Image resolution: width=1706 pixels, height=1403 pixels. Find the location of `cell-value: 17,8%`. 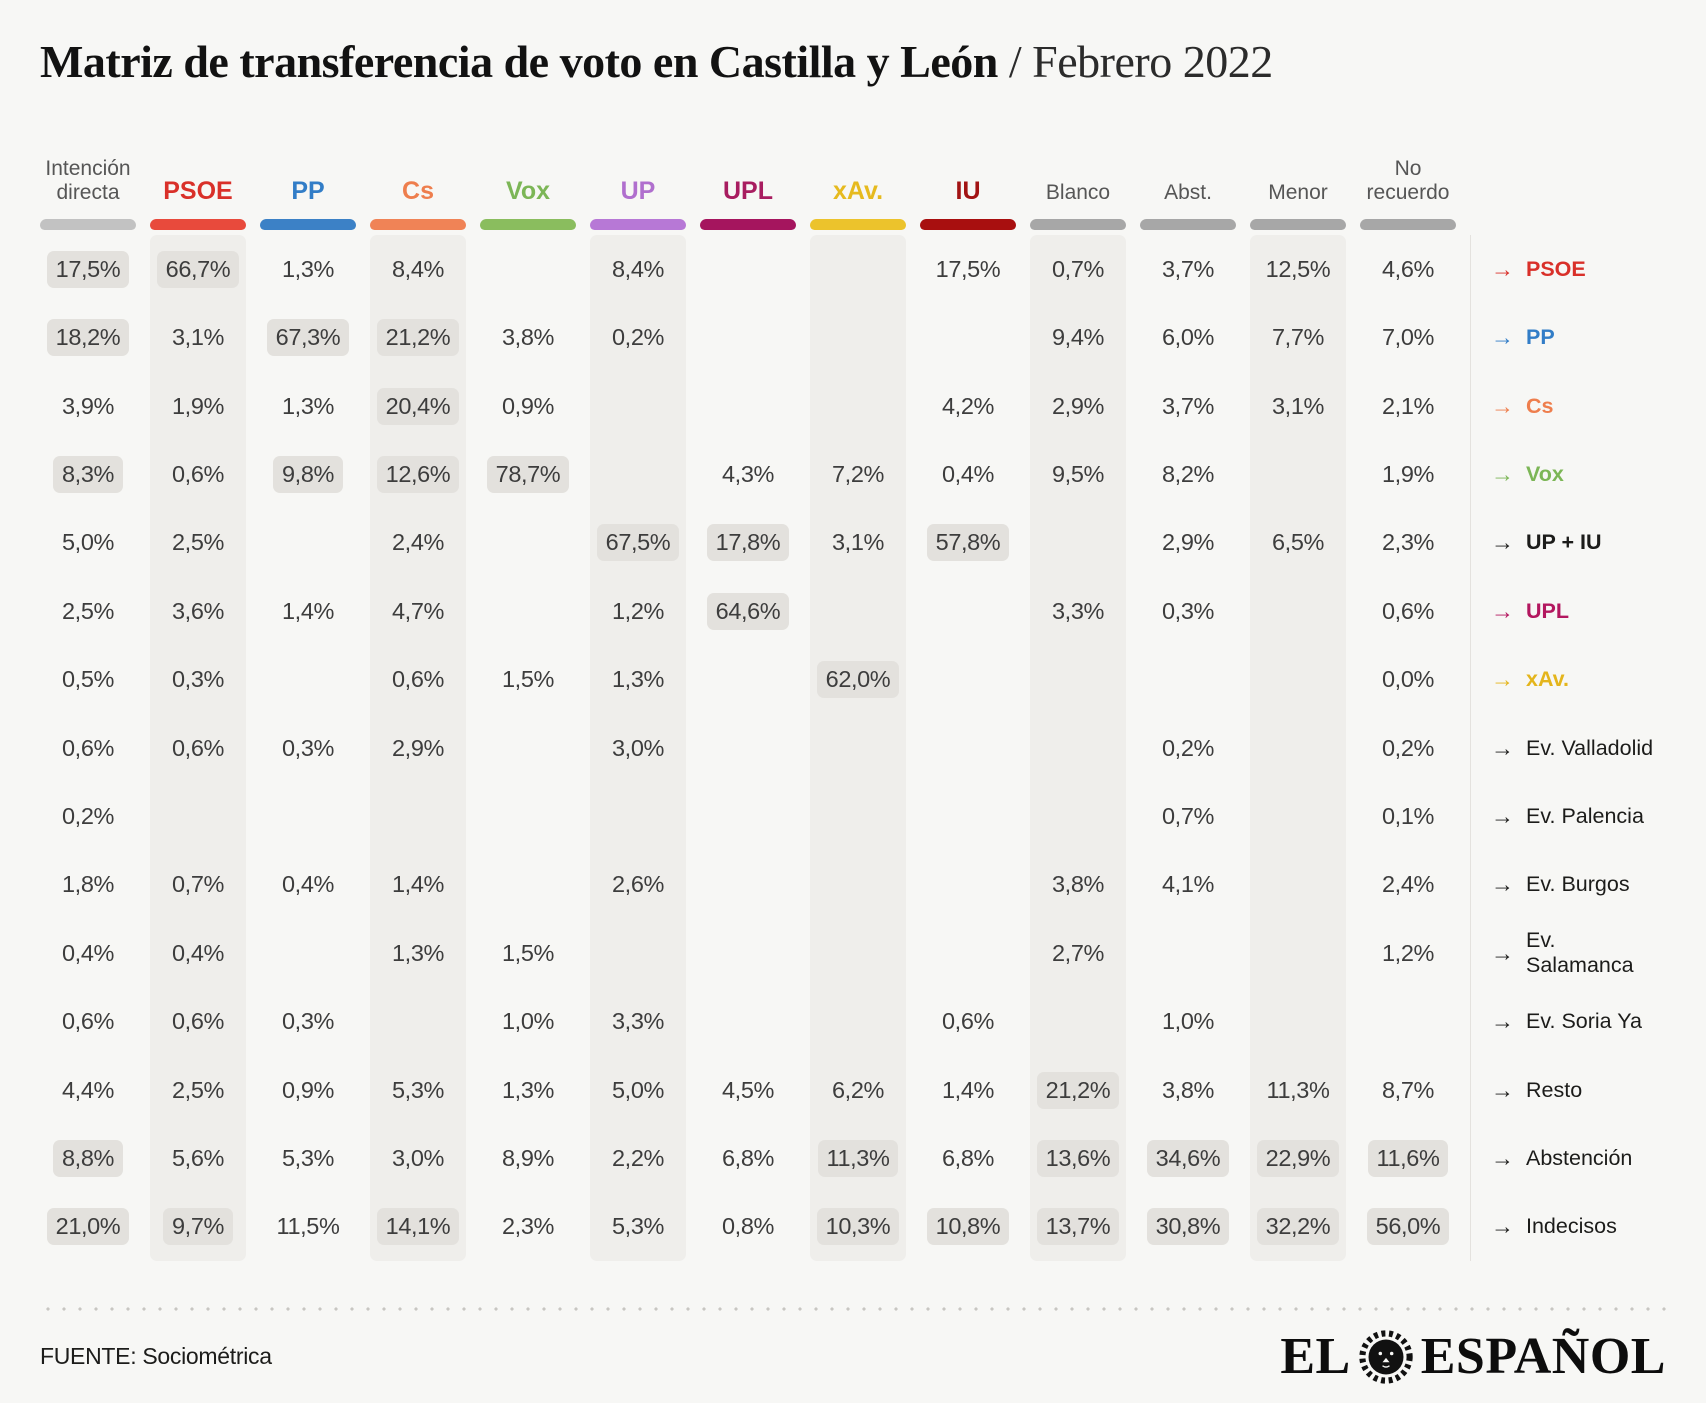

cell-value: 17,8% is located at coordinates (748, 543).